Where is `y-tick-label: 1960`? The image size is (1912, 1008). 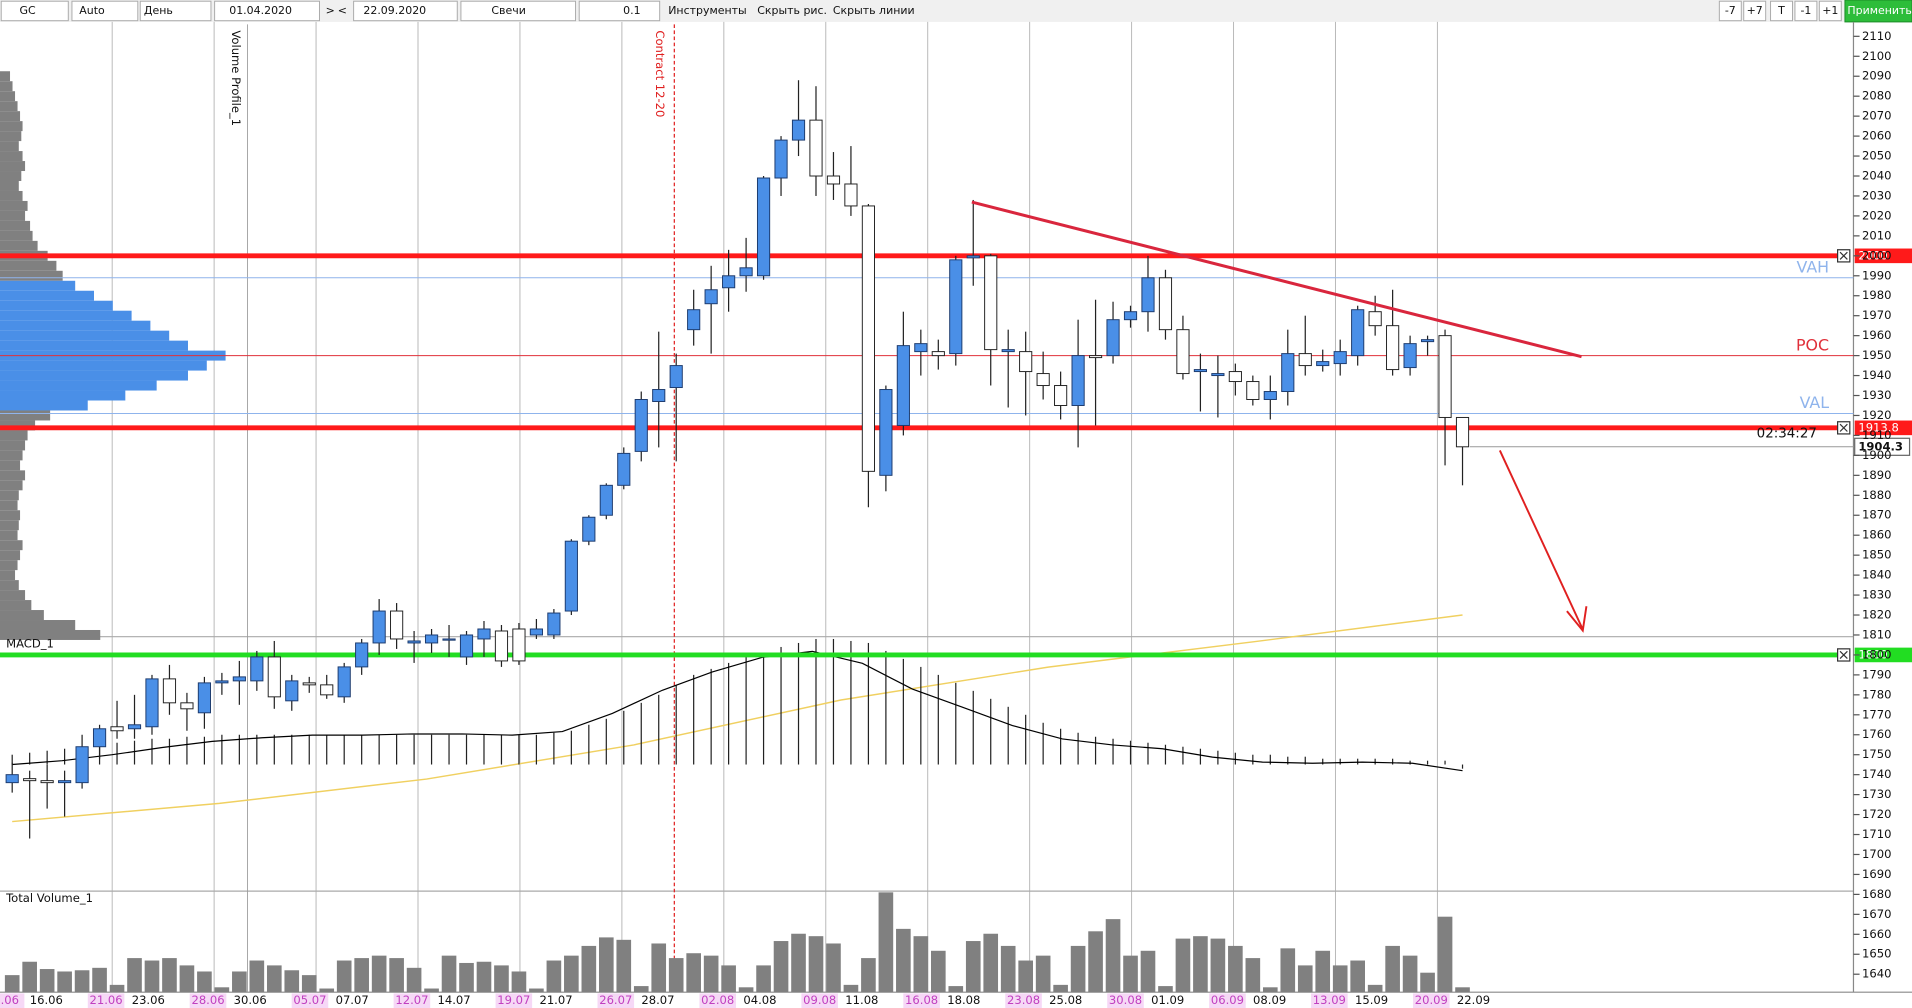
y-tick-label: 1960 is located at coordinates (1876, 335).